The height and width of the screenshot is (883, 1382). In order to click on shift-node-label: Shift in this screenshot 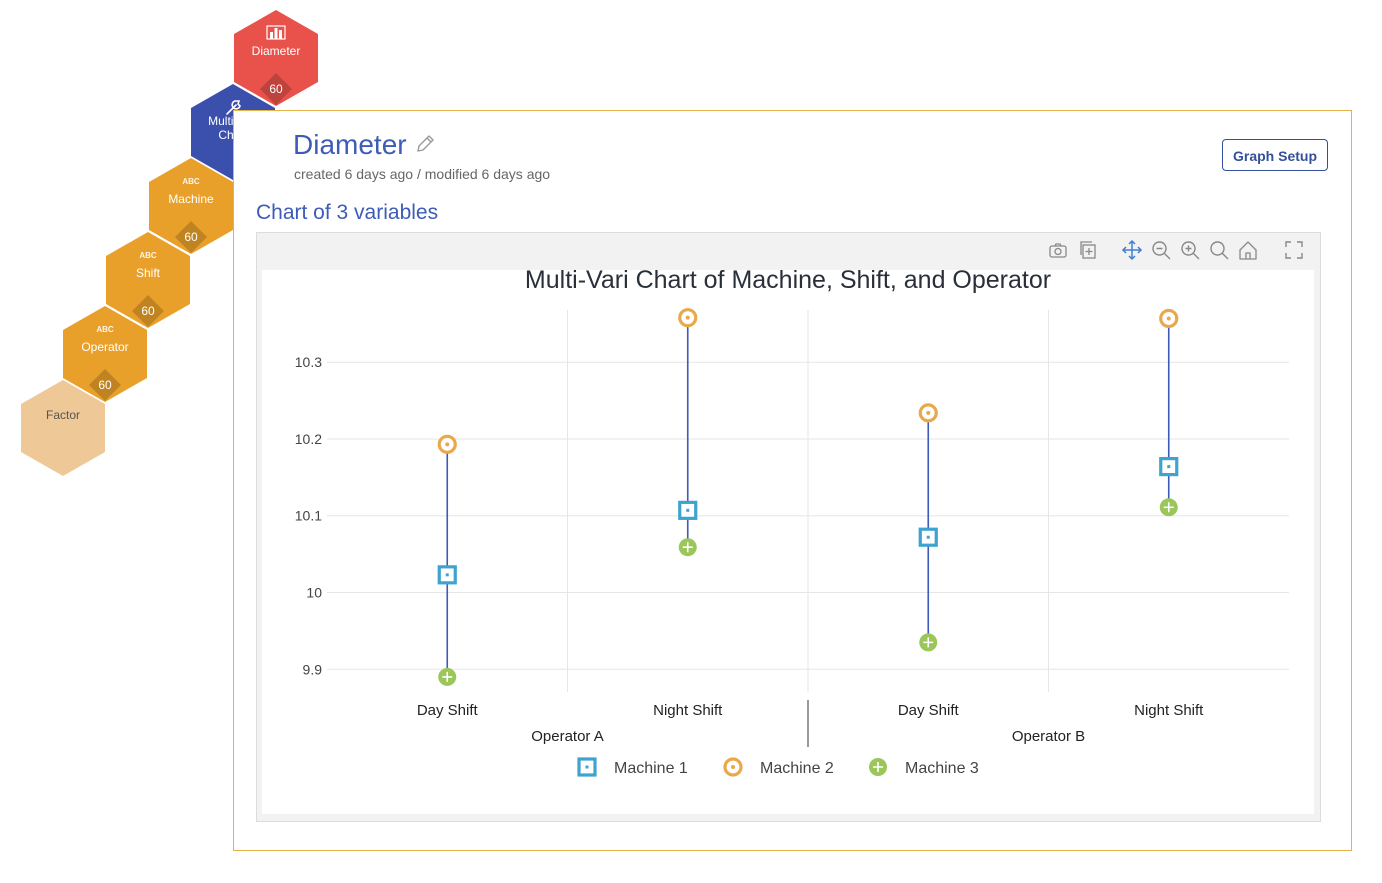, I will do `click(147, 273)`.